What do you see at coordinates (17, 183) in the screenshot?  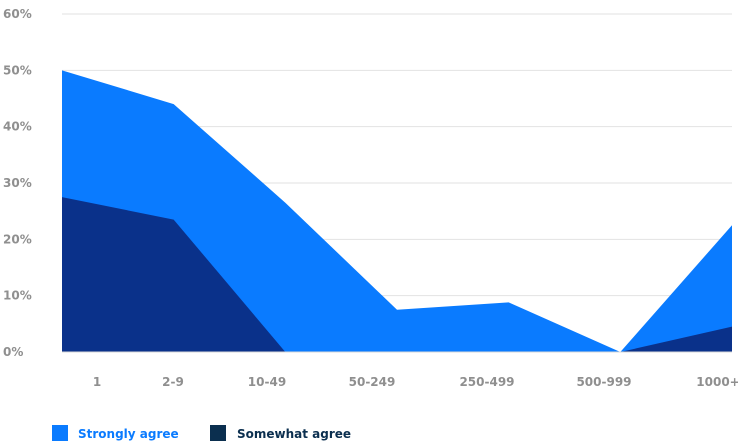 I see `ytick-label-3: 30%` at bounding box center [17, 183].